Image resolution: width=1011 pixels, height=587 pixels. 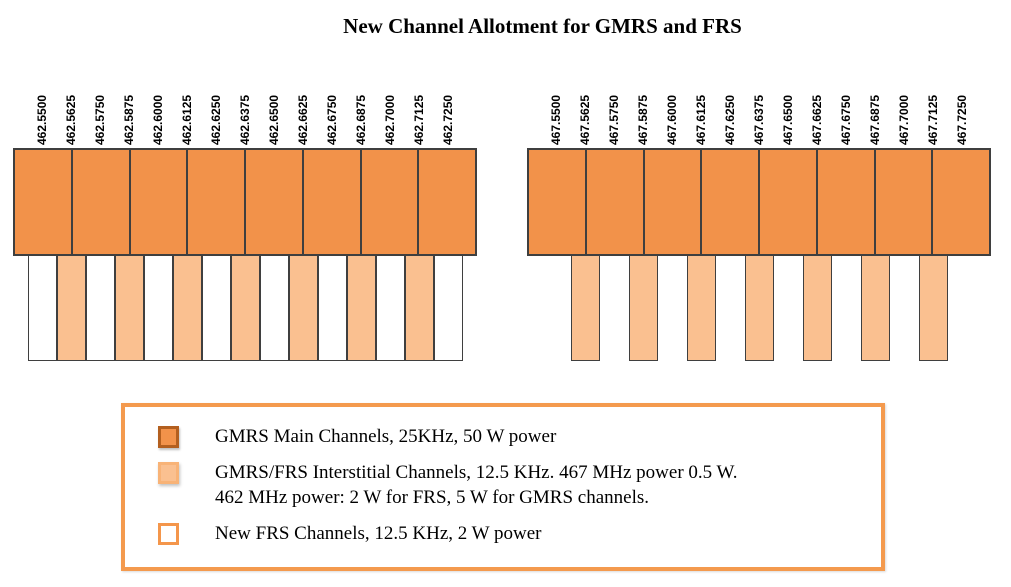 I want to click on legend-item: New FRS Channels, 12.5 KHz, 2 W power, so click(x=514, y=533).